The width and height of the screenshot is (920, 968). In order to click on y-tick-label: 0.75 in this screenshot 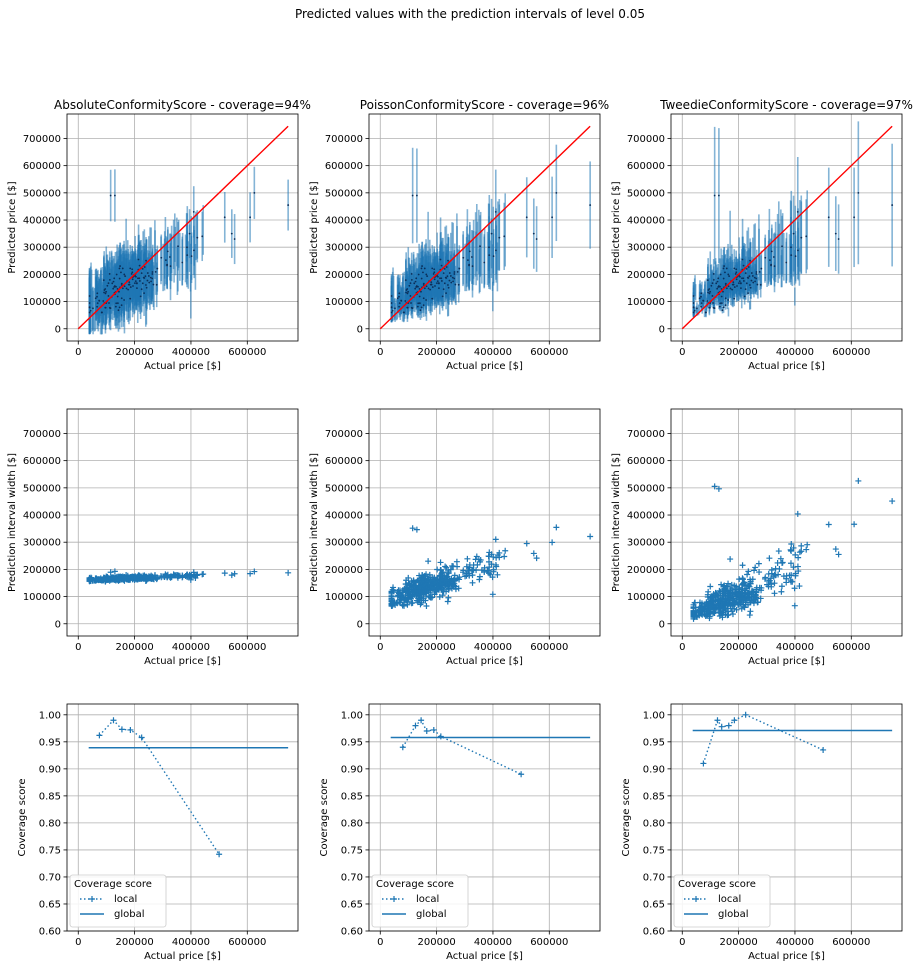, I will do `click(352, 850)`.